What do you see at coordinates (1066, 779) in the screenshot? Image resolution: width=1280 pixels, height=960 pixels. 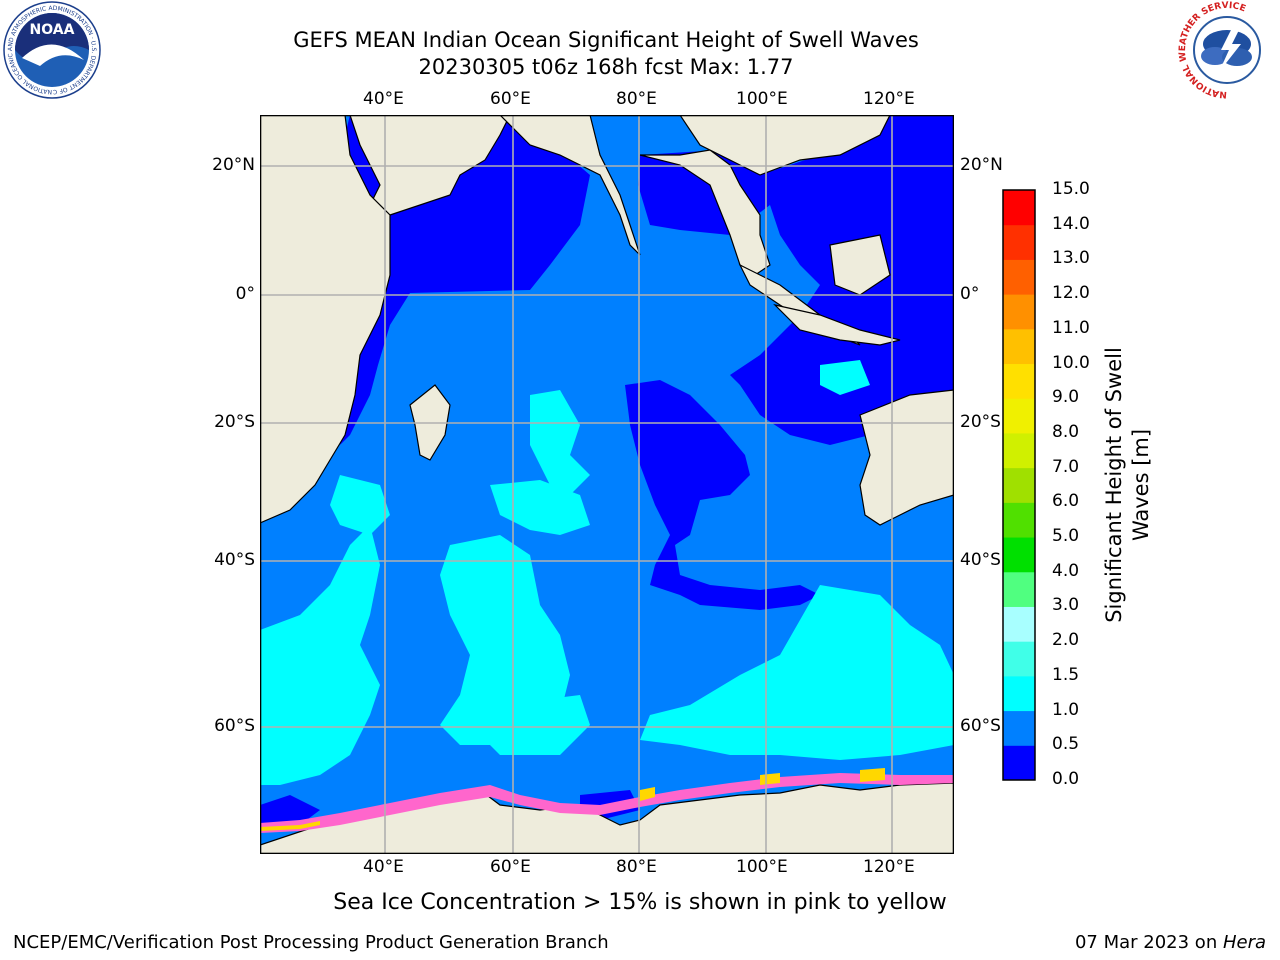 I see `colorbar-tick-label: 0.0` at bounding box center [1066, 779].